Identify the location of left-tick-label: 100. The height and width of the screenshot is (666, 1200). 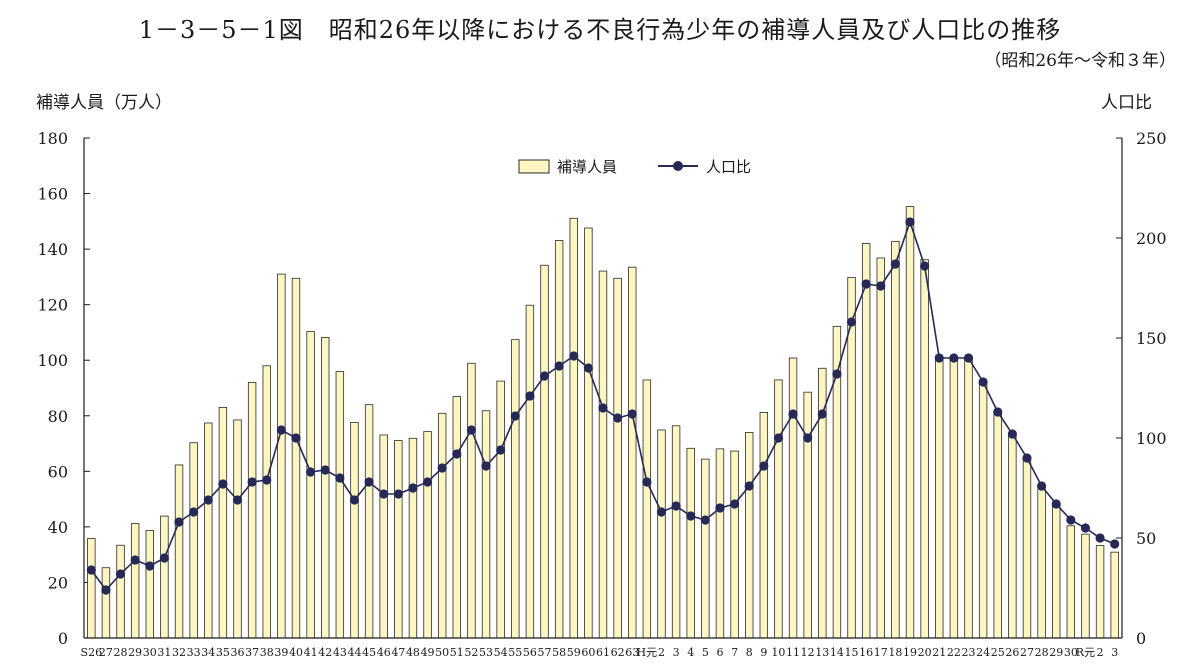
(52, 360).